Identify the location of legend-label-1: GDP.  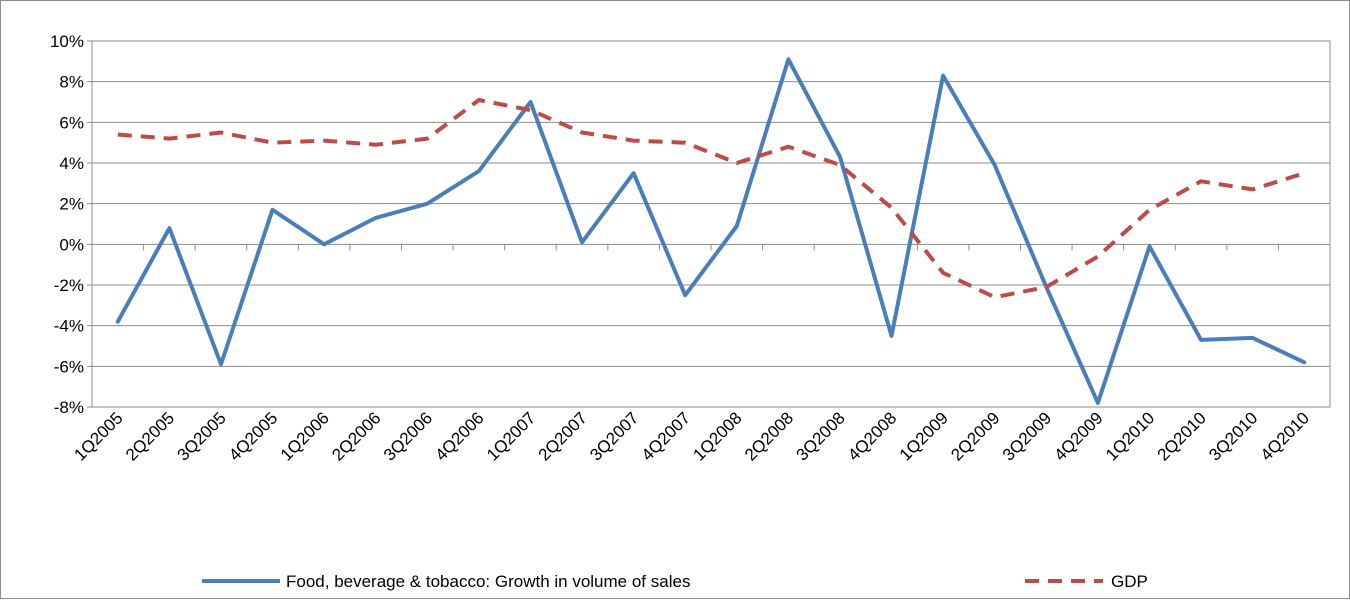
(1129, 581).